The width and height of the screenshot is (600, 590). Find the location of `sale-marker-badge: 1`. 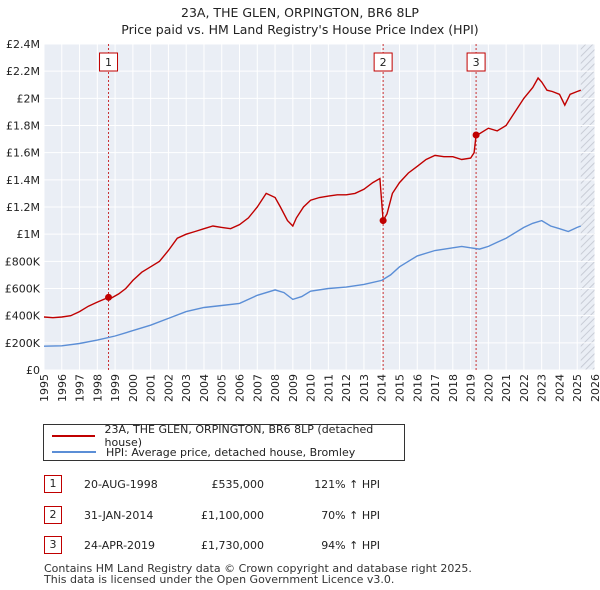

sale-marker-badge: 1 is located at coordinates (53, 484).